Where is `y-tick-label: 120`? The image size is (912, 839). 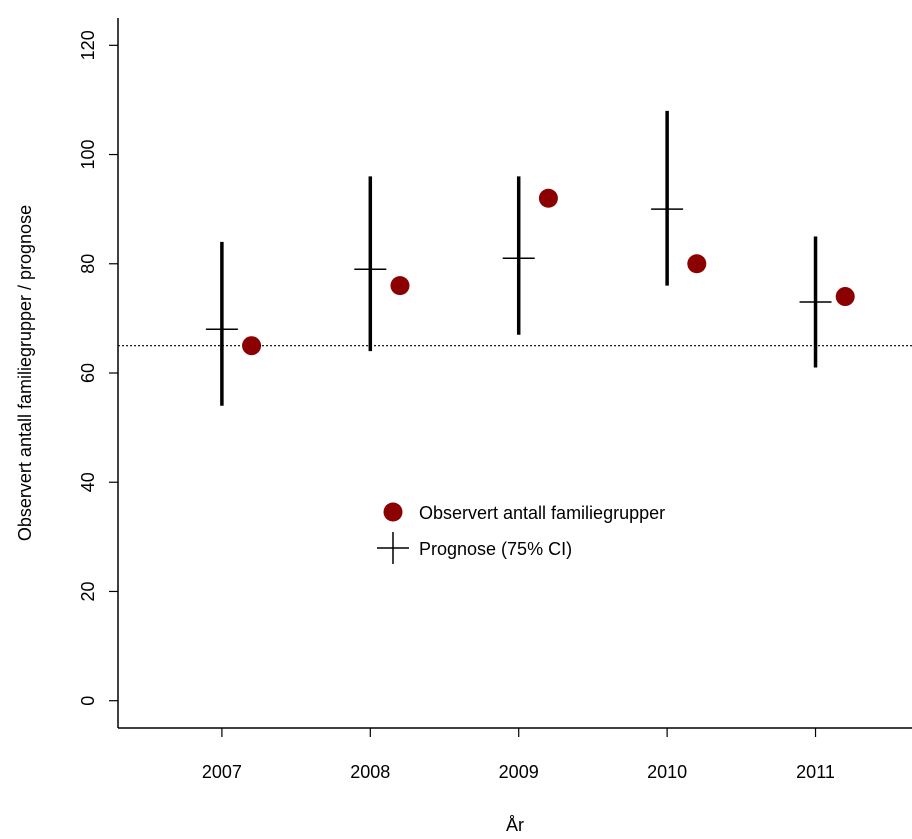 y-tick-label: 120 is located at coordinates (88, 45).